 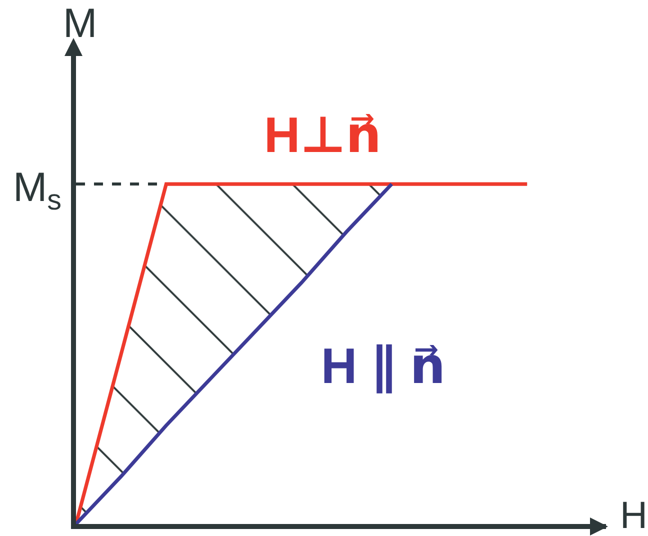 I want to click on x-axis-title: H, so click(x=634, y=515).